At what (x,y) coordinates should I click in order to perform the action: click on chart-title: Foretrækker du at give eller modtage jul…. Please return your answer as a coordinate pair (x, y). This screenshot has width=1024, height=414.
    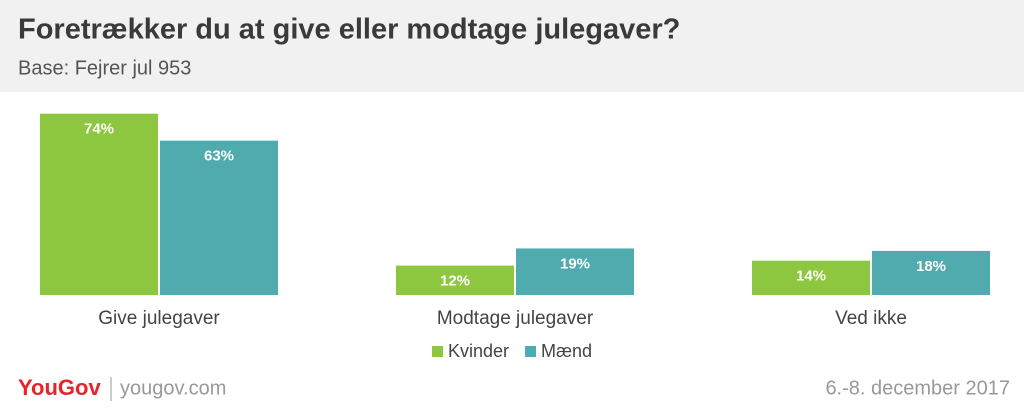
    Looking at the image, I should click on (349, 30).